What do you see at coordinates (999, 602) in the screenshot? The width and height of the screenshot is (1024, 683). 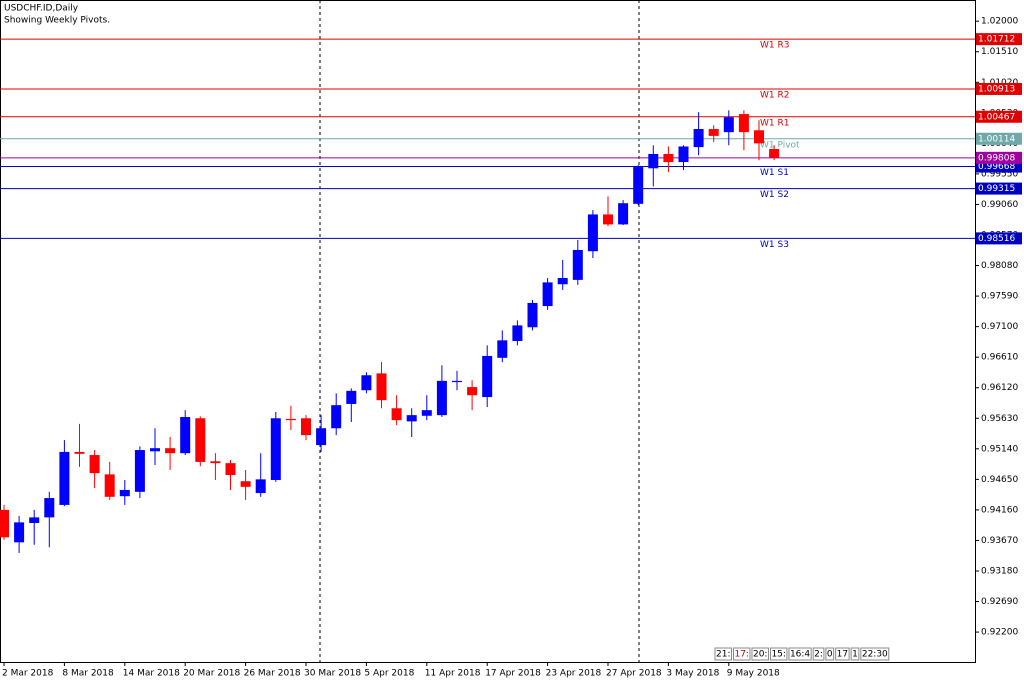 I see `y-tick-label: 0.92690` at bounding box center [999, 602].